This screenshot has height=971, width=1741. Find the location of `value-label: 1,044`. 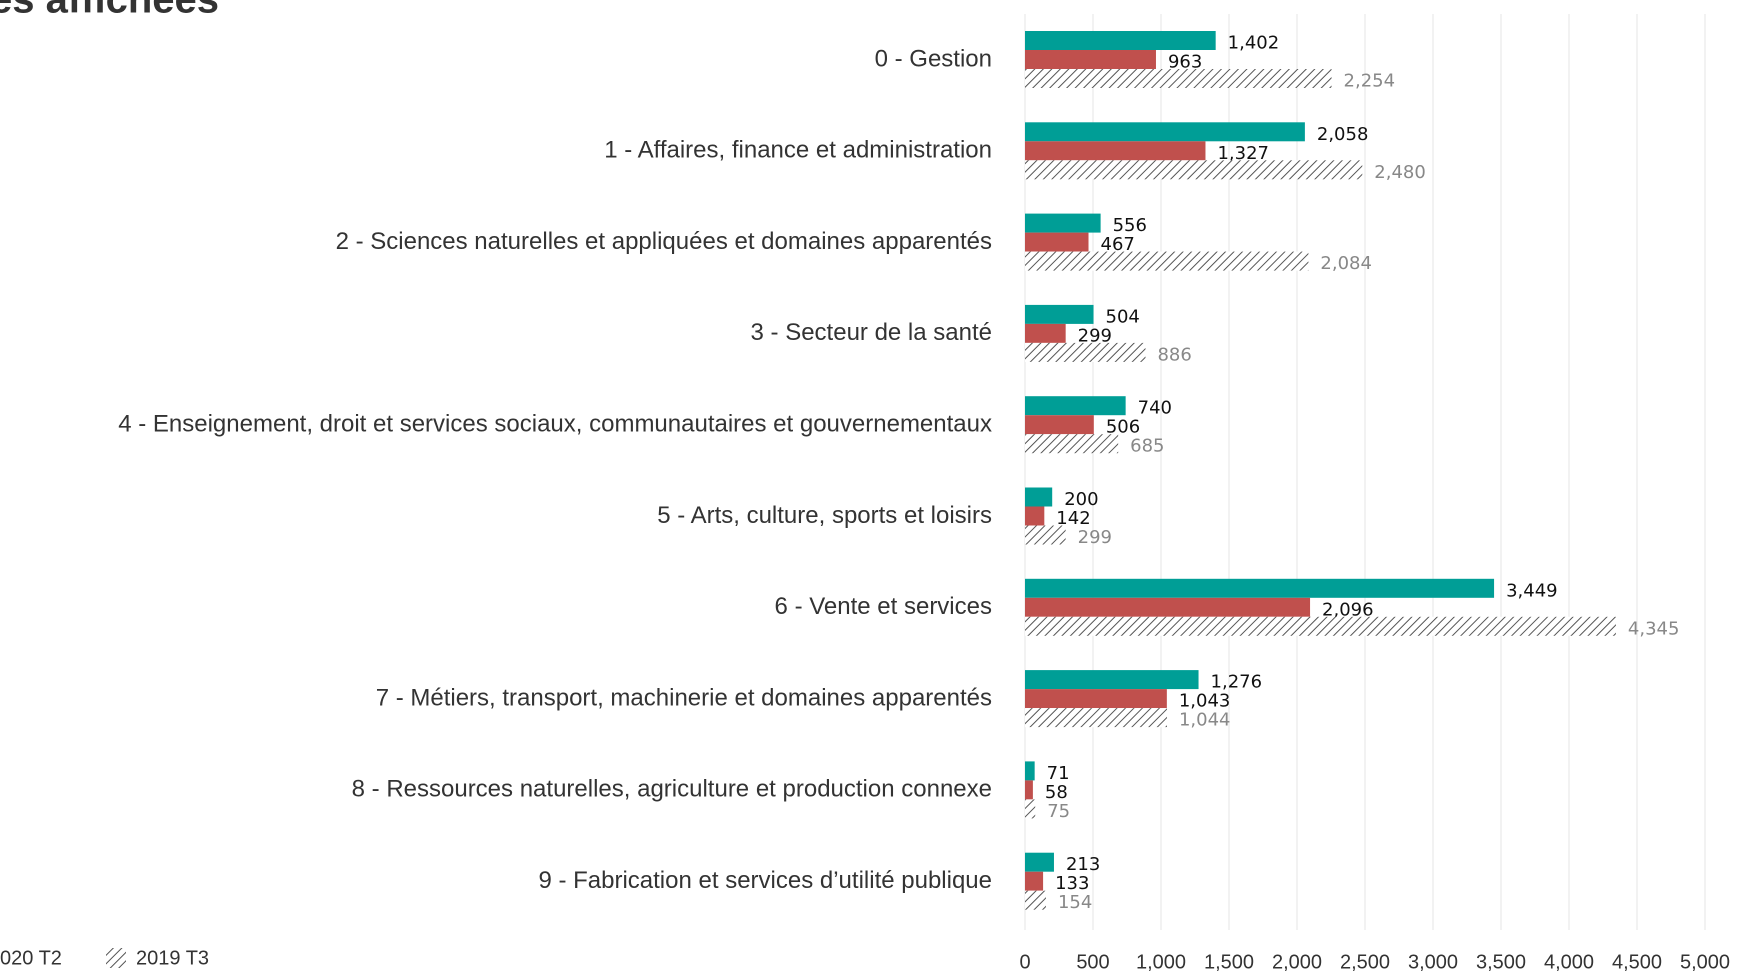

value-label: 1,044 is located at coordinates (1205, 720).